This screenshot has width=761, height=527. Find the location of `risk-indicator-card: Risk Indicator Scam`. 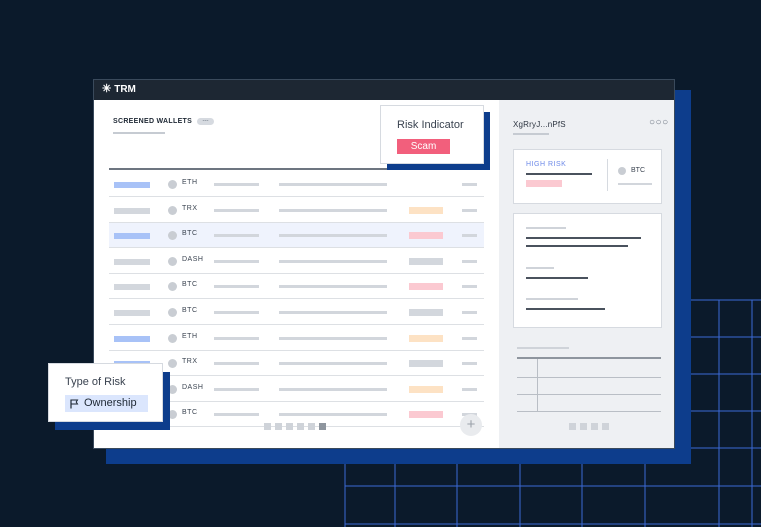

risk-indicator-card: Risk Indicator Scam is located at coordinates (432, 134).